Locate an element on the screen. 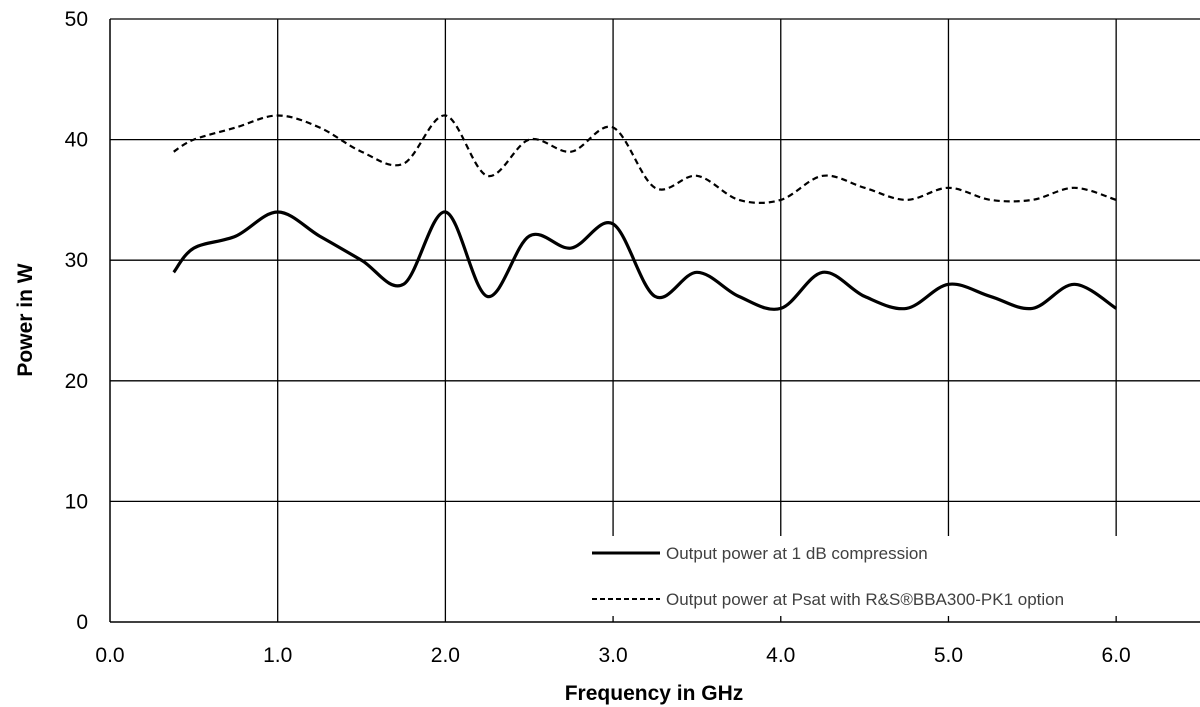 This screenshot has width=1200, height=707. y-axis-title: Power in W is located at coordinates (25, 319).